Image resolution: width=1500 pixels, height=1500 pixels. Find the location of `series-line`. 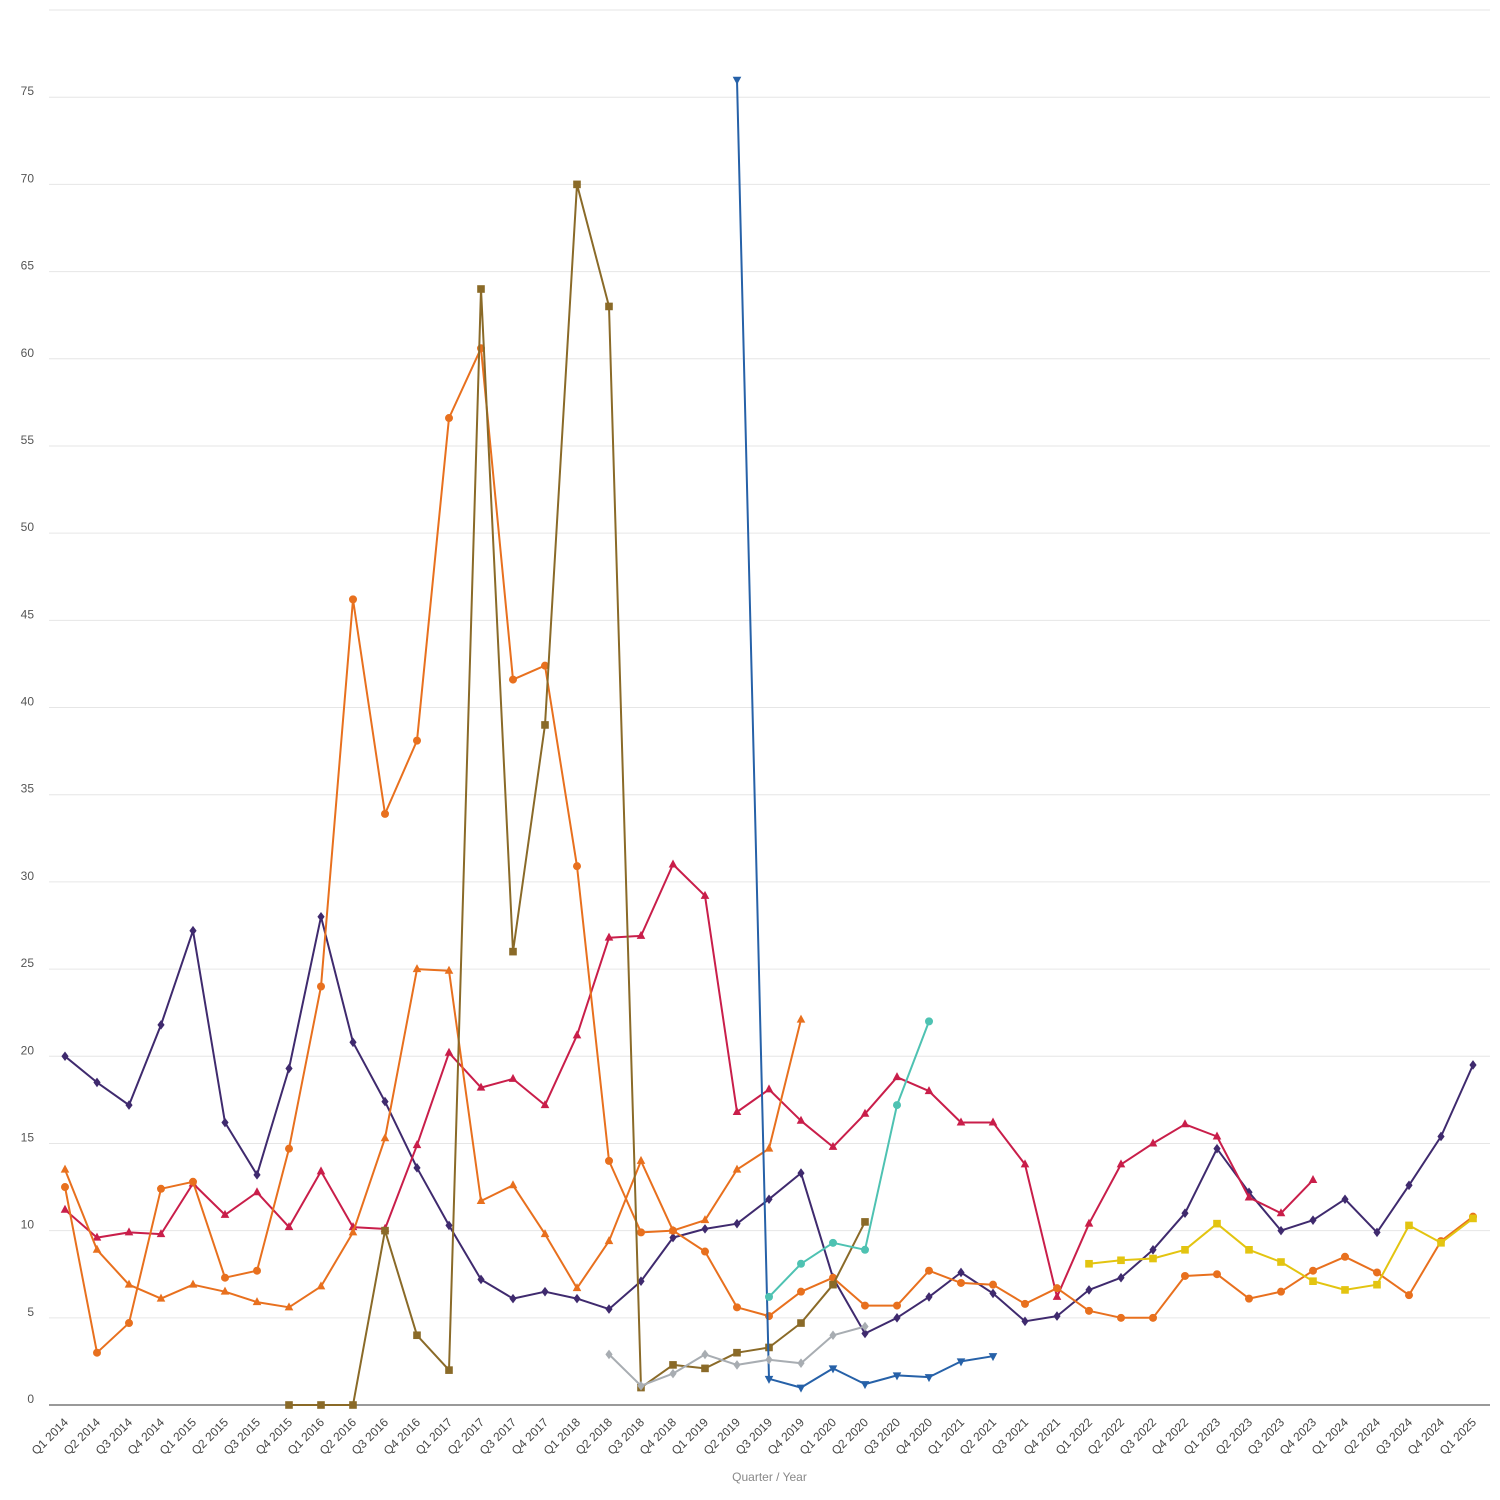

series-line is located at coordinates (433, 1138).